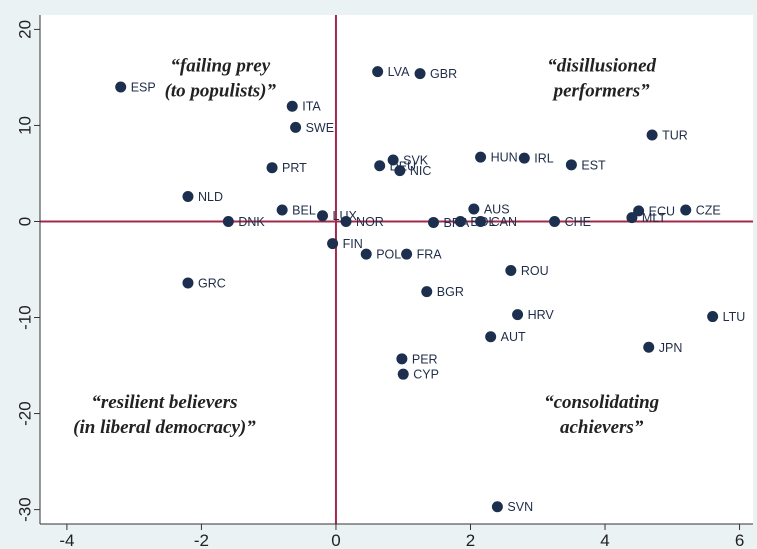 The width and height of the screenshot is (757, 549). What do you see at coordinates (401, 358) in the screenshot?
I see `point-per` at bounding box center [401, 358].